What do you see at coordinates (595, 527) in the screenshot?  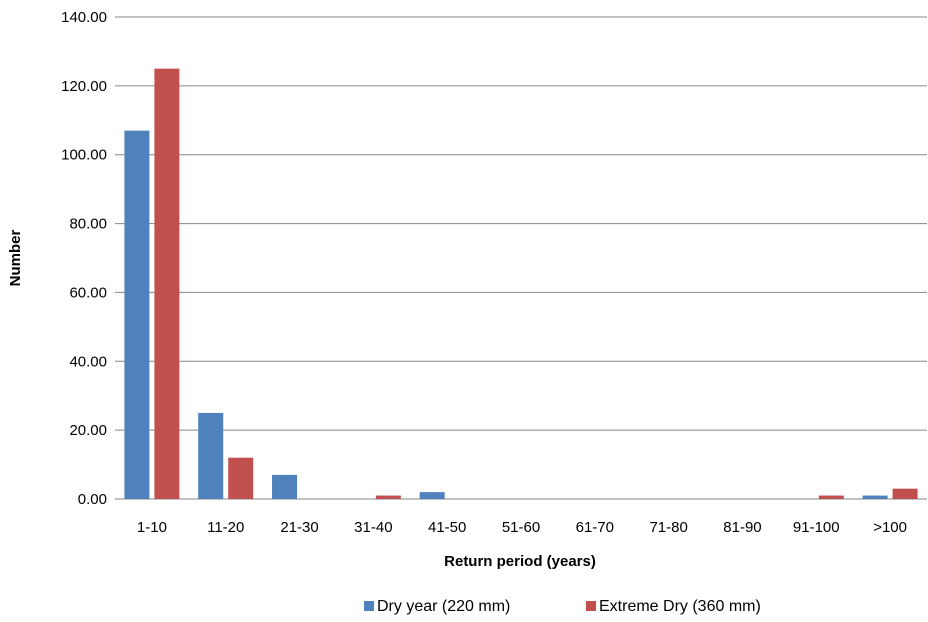 I see `x-tick-label: 61-70` at bounding box center [595, 527].